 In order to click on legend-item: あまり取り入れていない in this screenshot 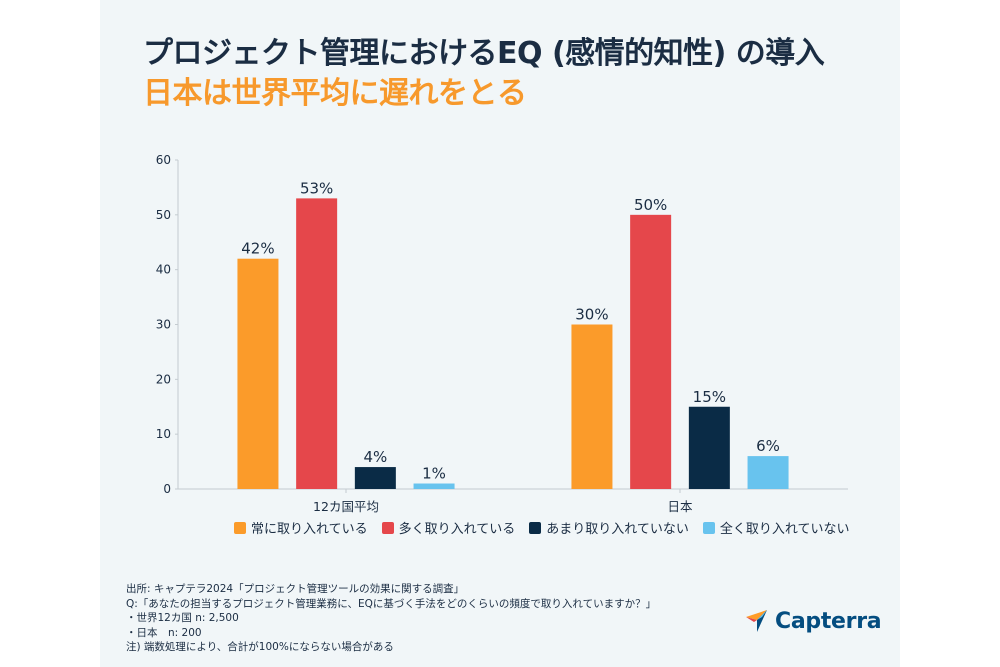, I will do `click(609, 527)`.